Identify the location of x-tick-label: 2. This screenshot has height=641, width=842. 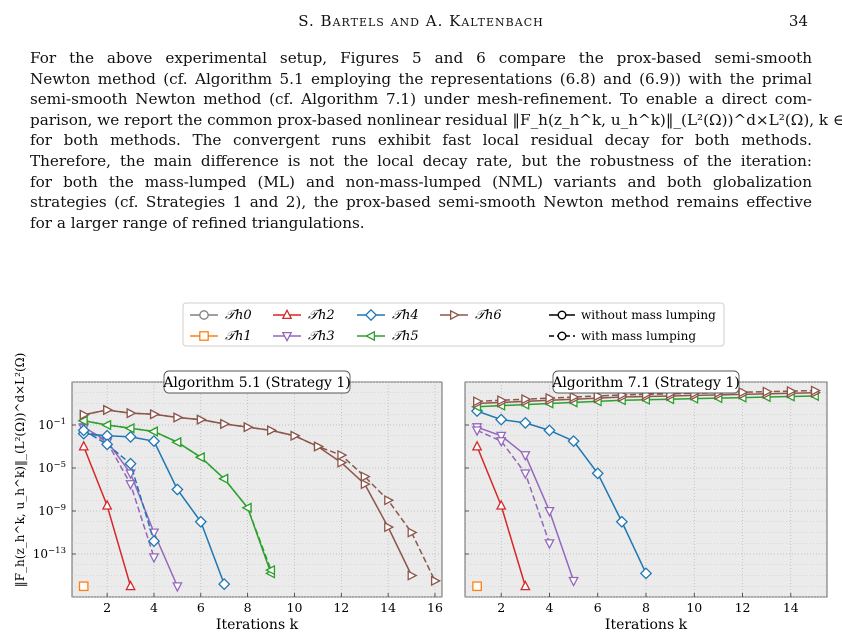
(107, 607).